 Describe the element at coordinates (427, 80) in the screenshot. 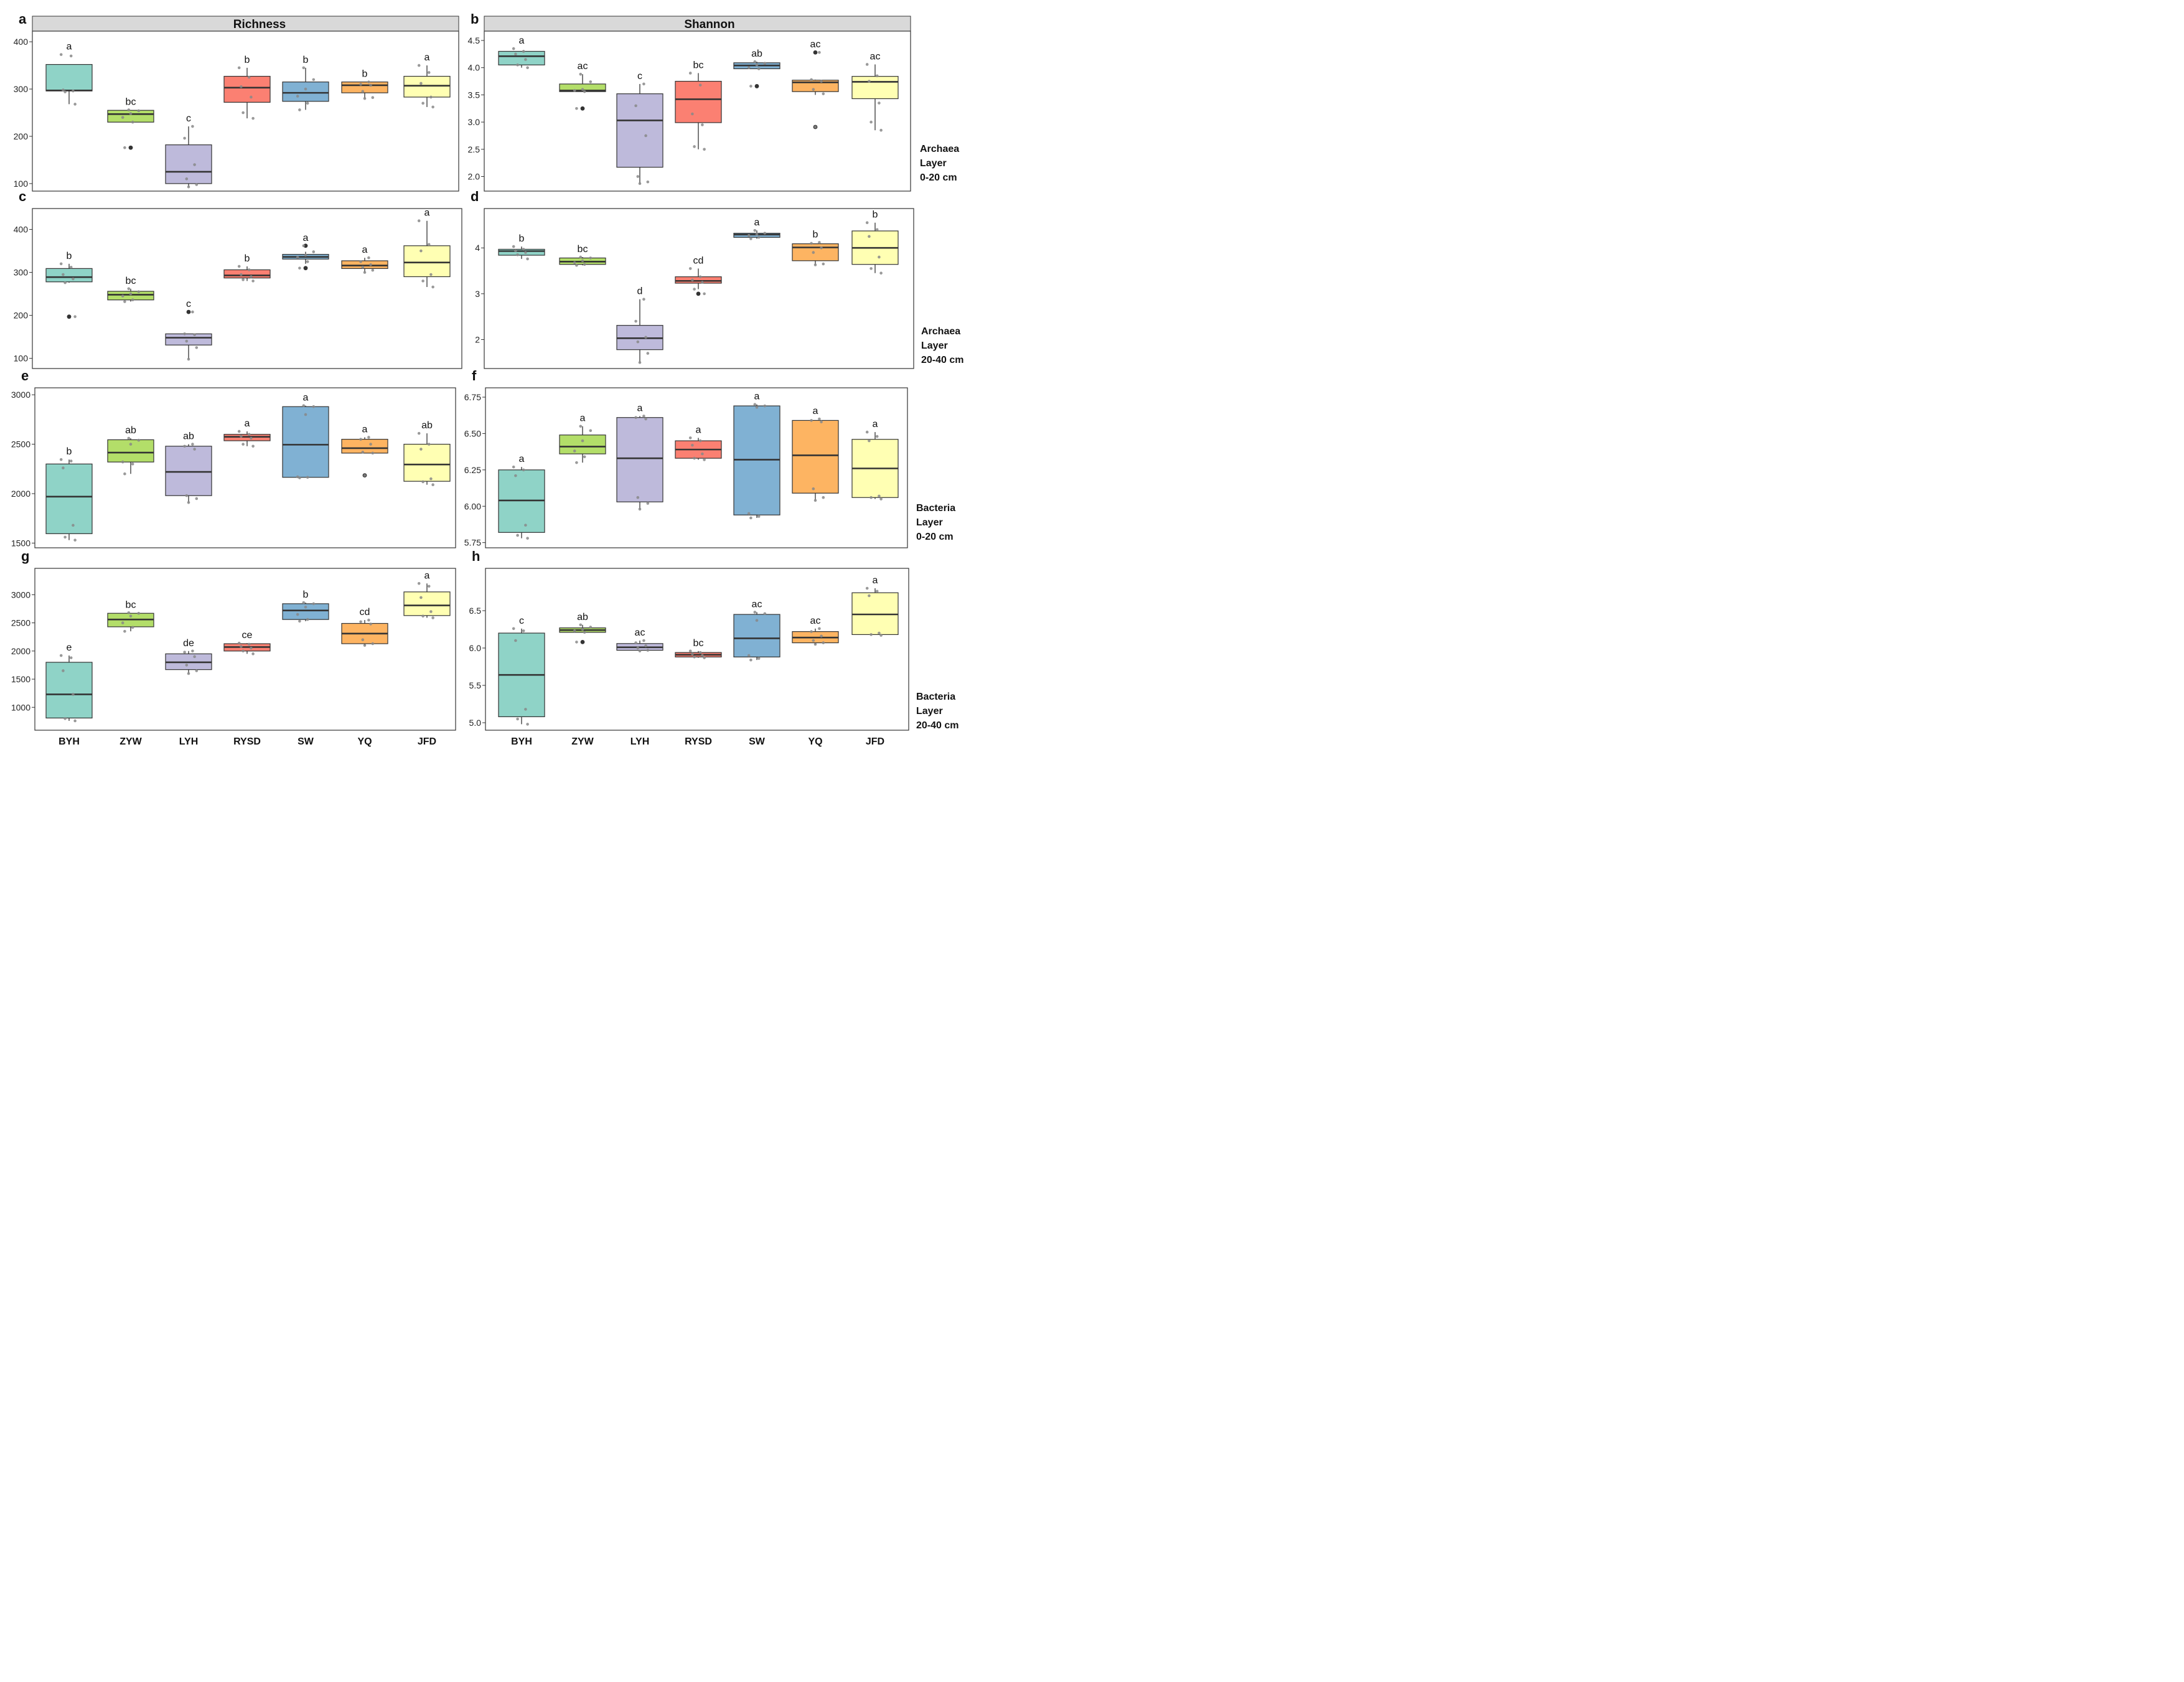

I see `box-jfd: a` at that location.